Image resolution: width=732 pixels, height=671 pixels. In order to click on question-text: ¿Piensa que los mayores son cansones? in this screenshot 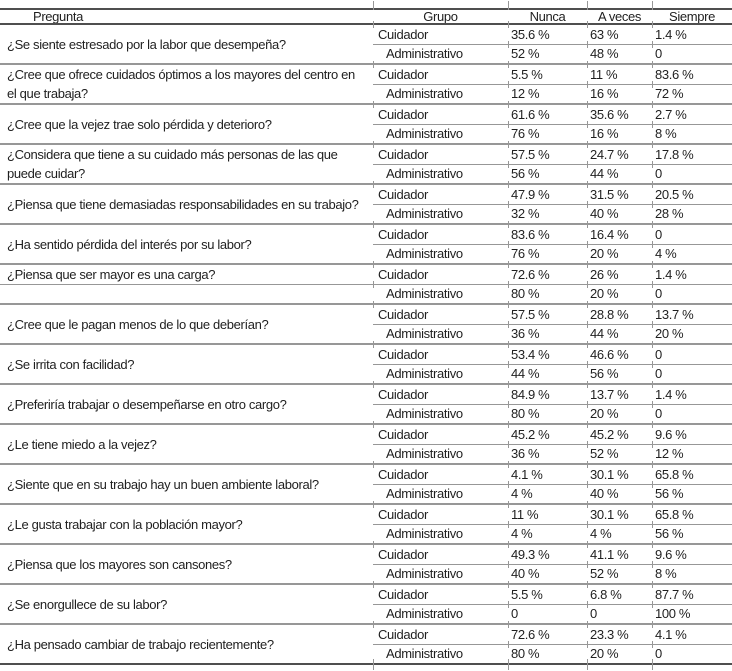, I will do `click(119, 564)`.